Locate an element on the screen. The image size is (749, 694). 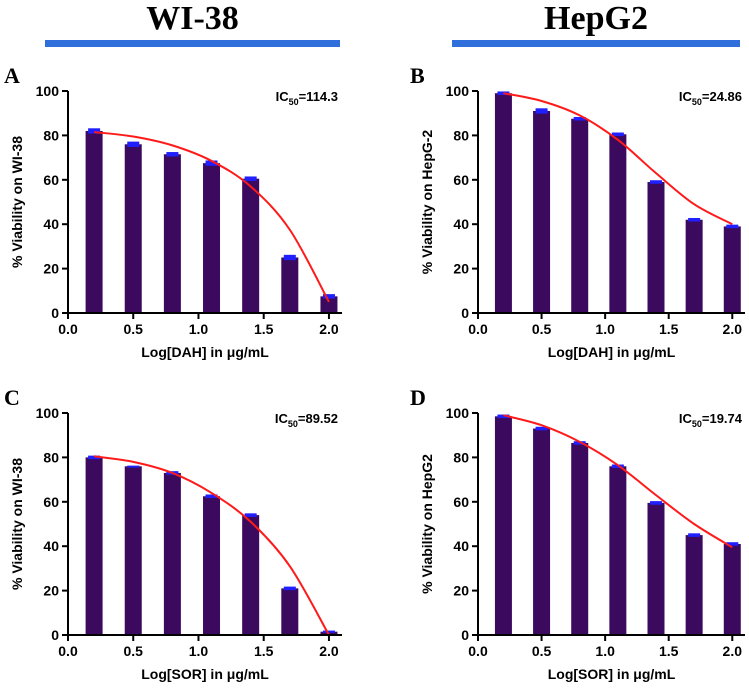
ic50-label: IC50=89.52 is located at coordinates (306, 420).